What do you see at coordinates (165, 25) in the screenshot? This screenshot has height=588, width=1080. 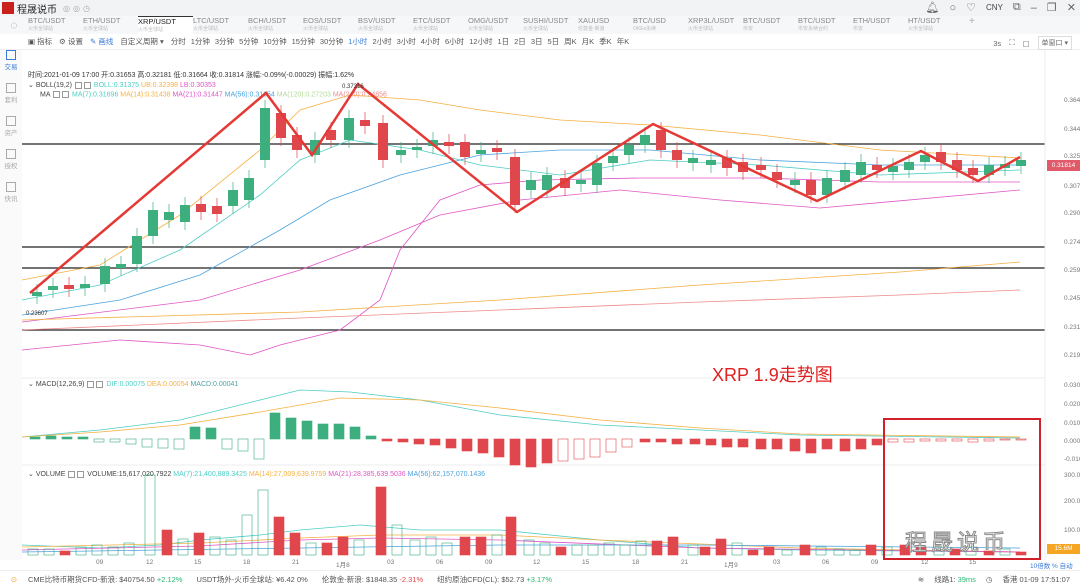 I see `tab-xrp-usdt: XRP/USDT 火币全球站` at bounding box center [165, 25].